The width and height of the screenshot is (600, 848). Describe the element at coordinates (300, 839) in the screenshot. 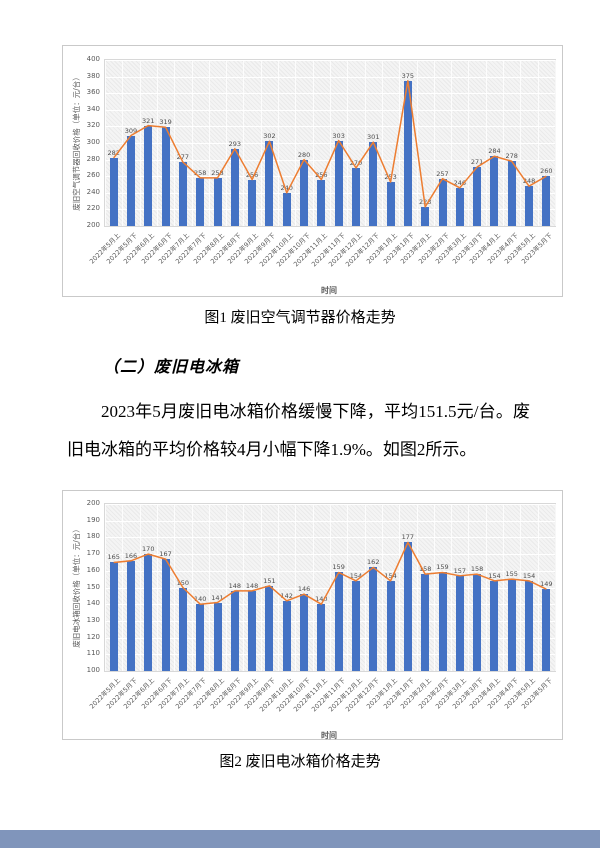

I see `bottom-bar` at that location.